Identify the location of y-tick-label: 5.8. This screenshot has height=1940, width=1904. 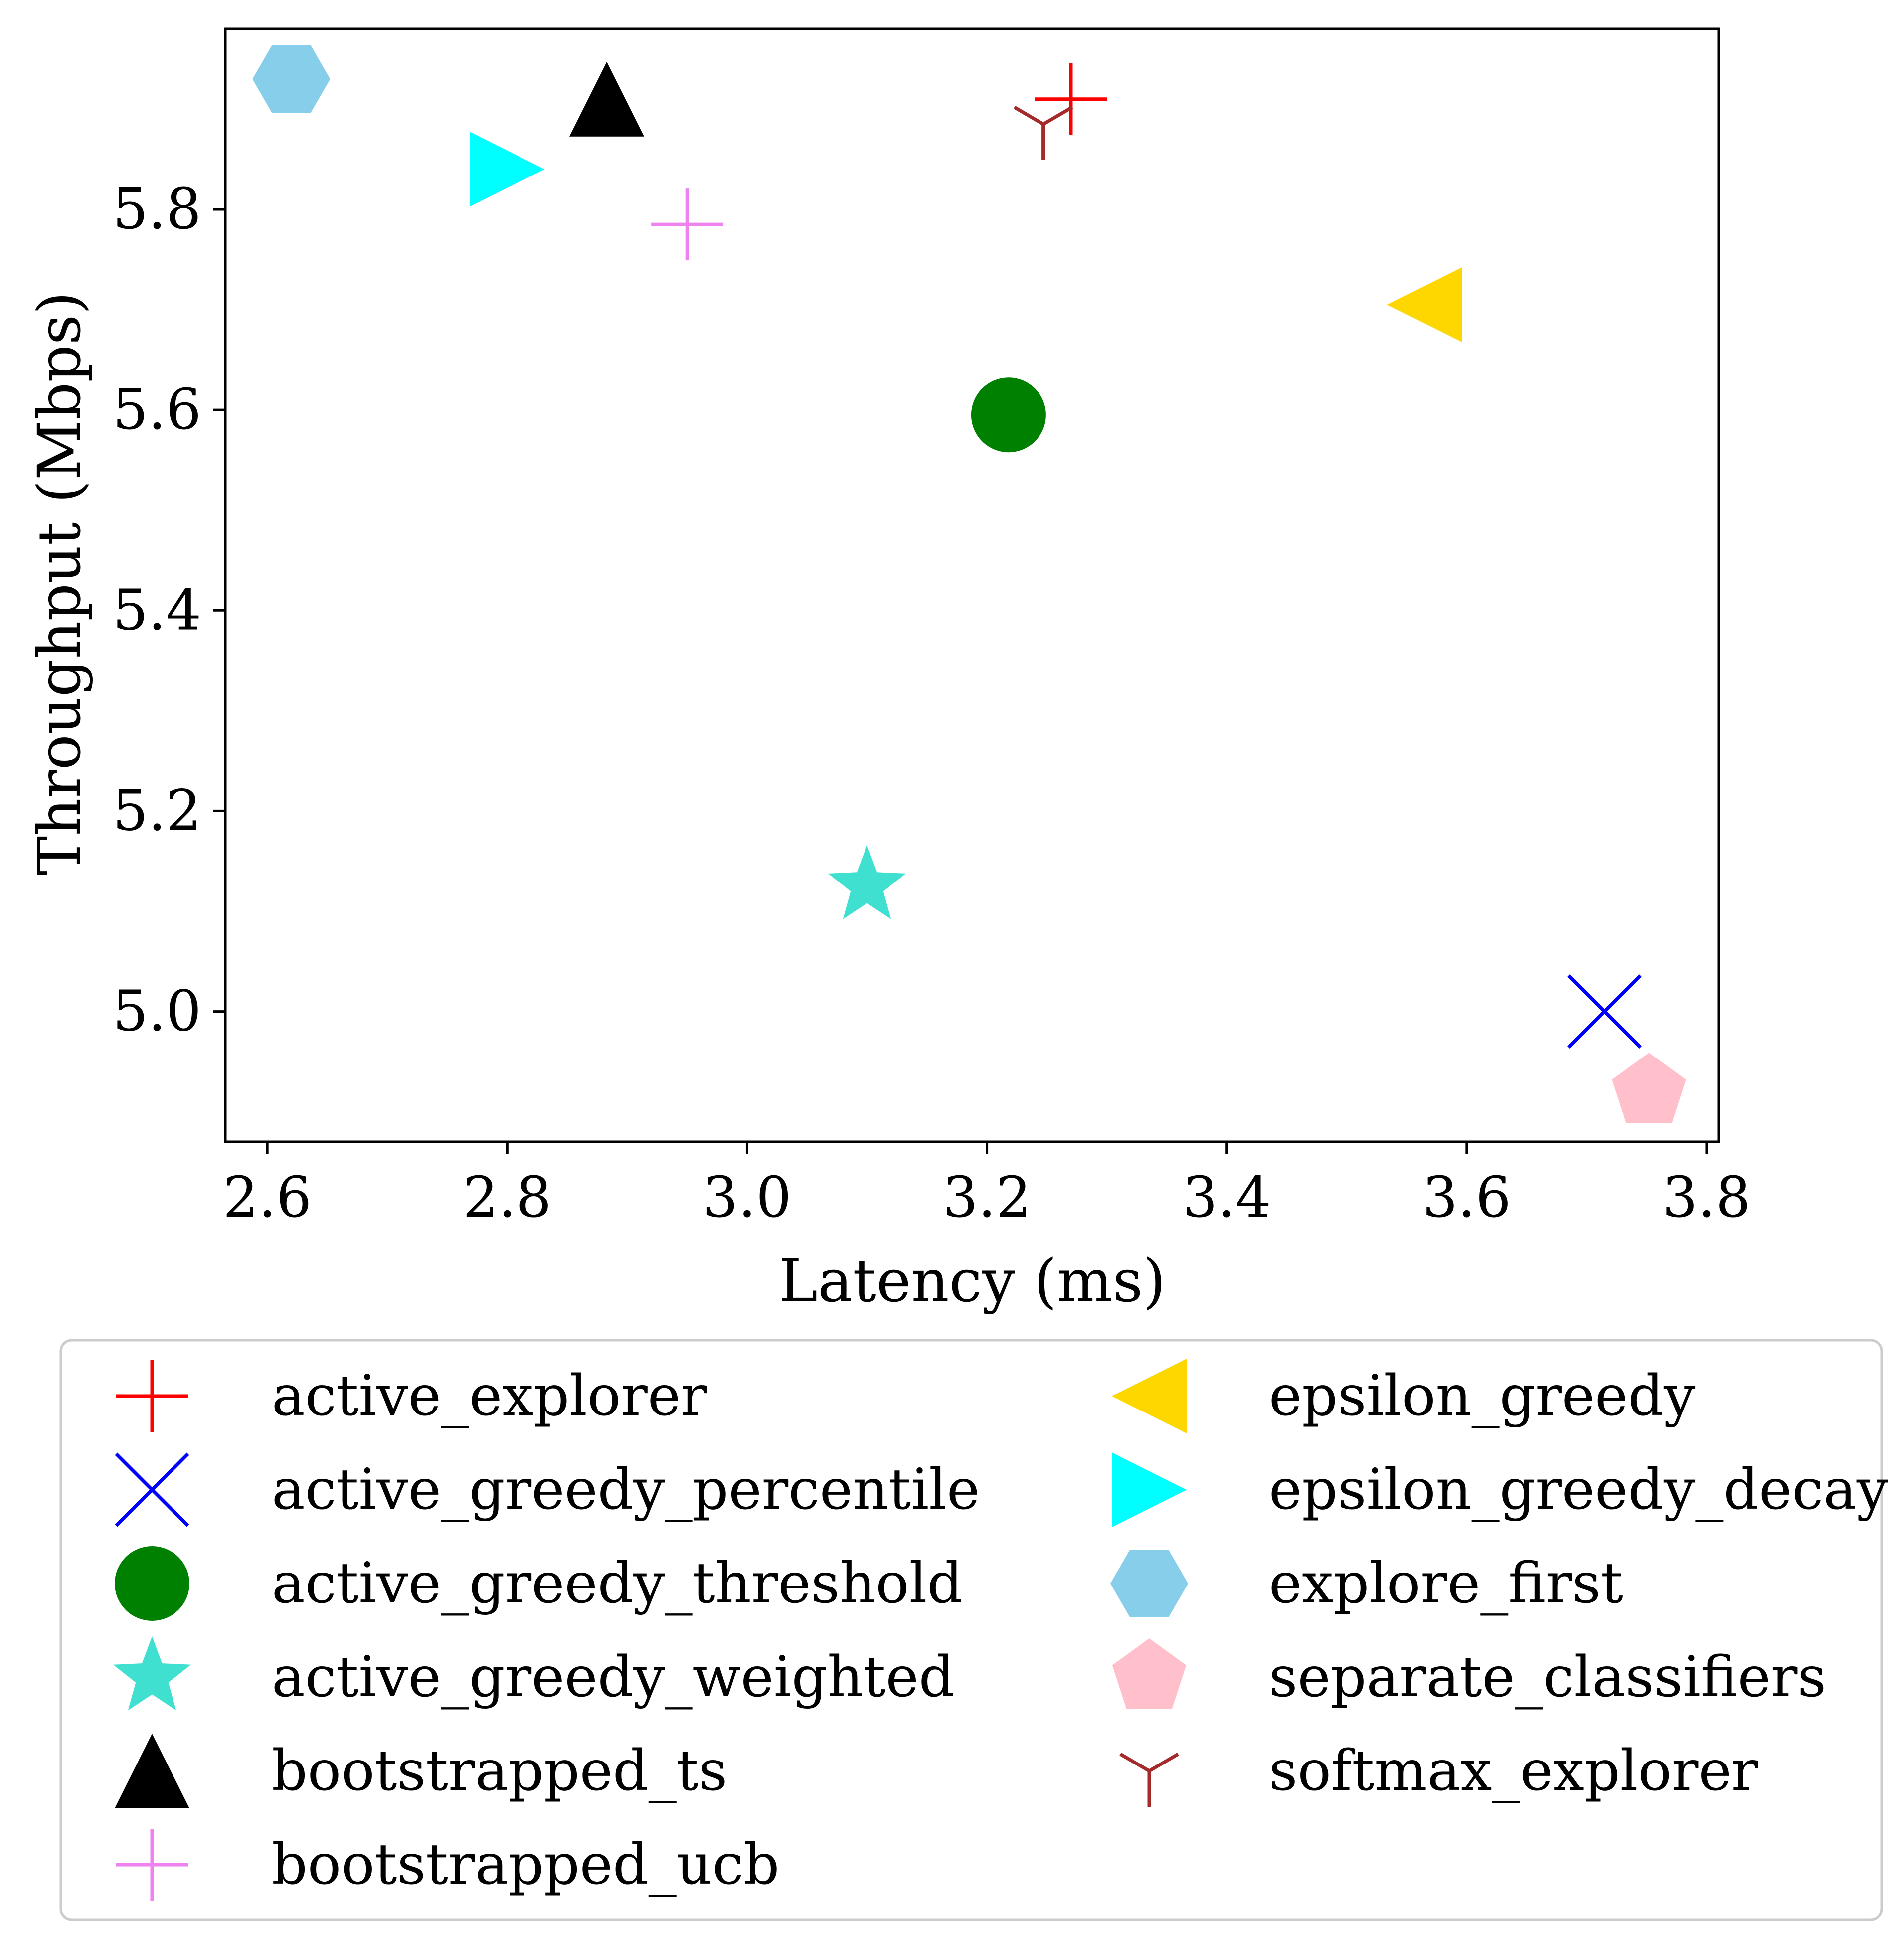
(157, 209).